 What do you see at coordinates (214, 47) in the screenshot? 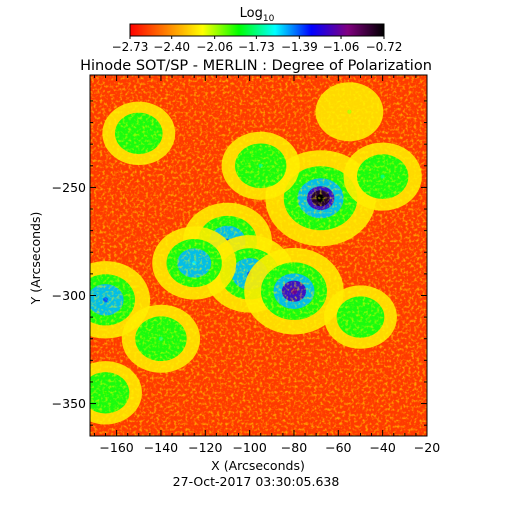
I see `colorbar-tick-label: −2.06` at bounding box center [214, 47].